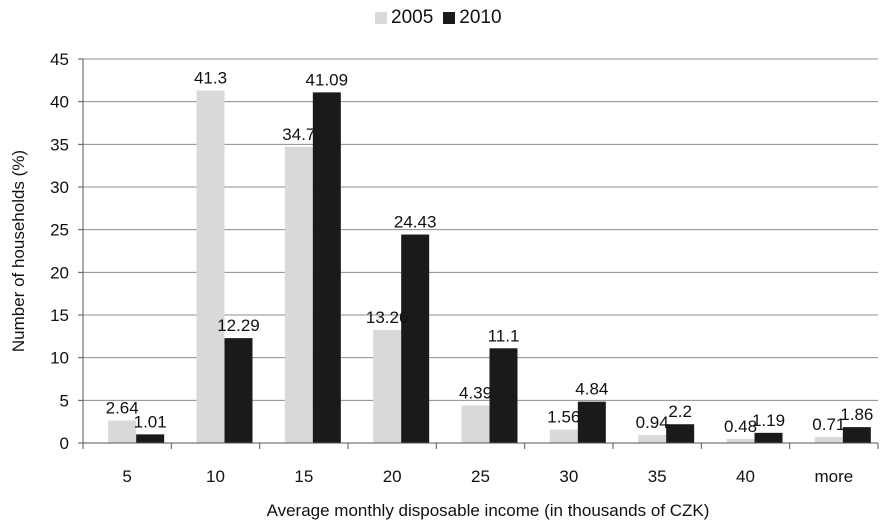 This screenshot has height=520, width=883. Describe the element at coordinates (59, 315) in the screenshot. I see `y-tick-label: 15` at that location.